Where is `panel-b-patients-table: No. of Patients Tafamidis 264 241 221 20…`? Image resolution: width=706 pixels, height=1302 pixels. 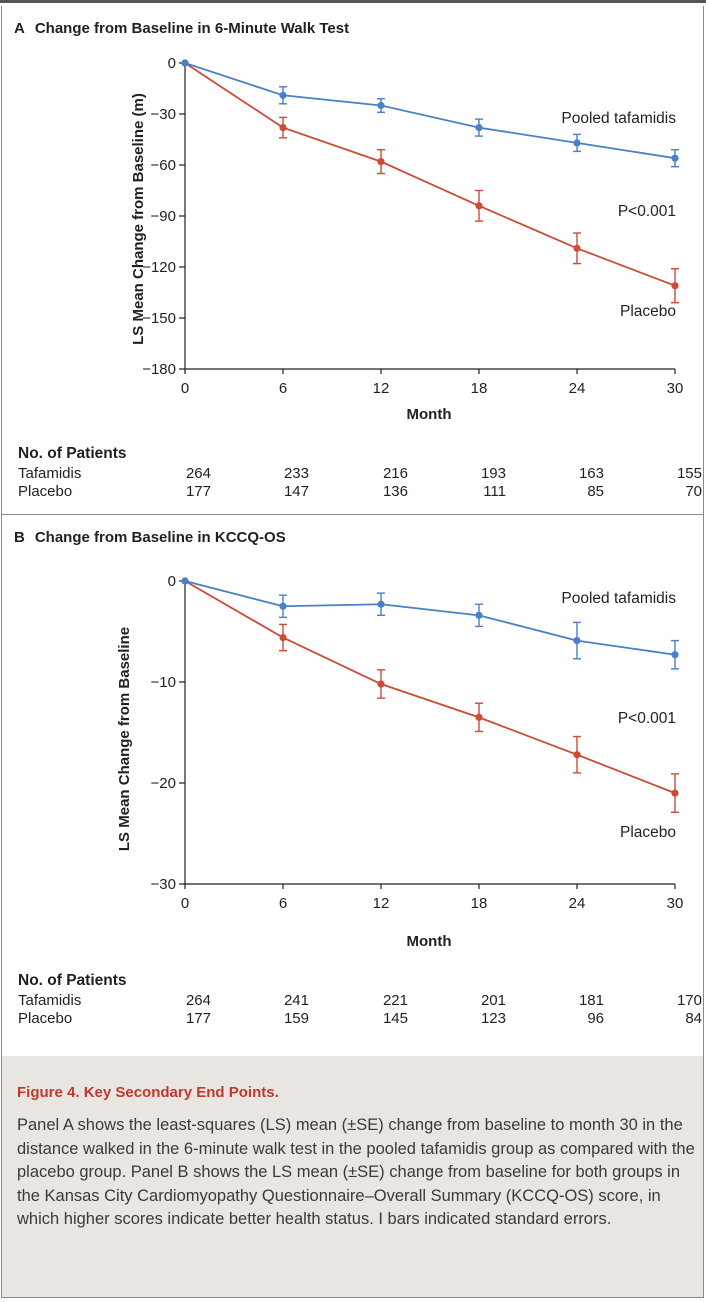 panel-b-patients-table: No. of Patients Tafamidis 264 241 221 20… is located at coordinates (360, 999).